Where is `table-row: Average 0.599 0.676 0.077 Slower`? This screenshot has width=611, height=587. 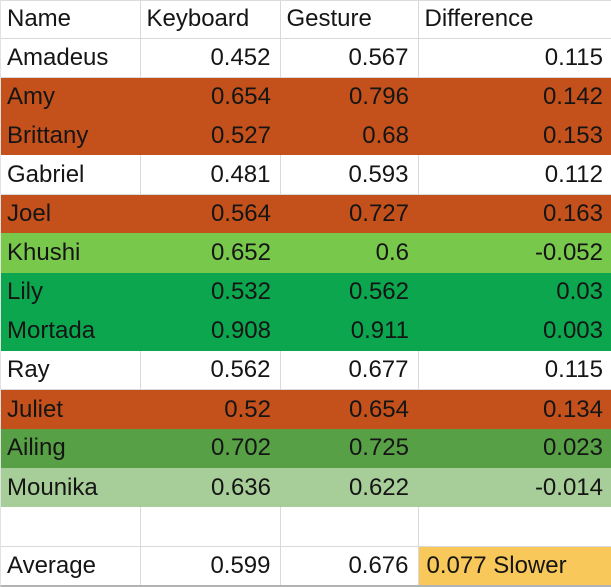
table-row: Average 0.599 0.676 0.077 Slower is located at coordinates (306, 565).